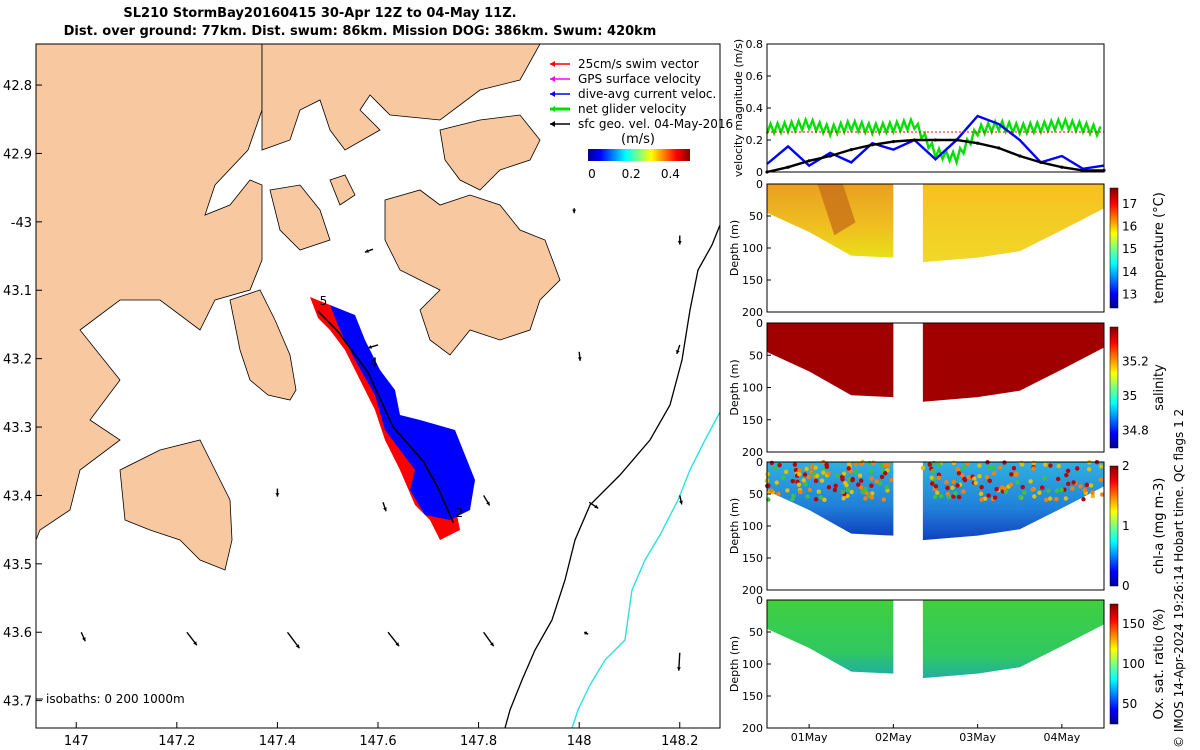  I want to click on velocity-series-line, so click(933, 141).